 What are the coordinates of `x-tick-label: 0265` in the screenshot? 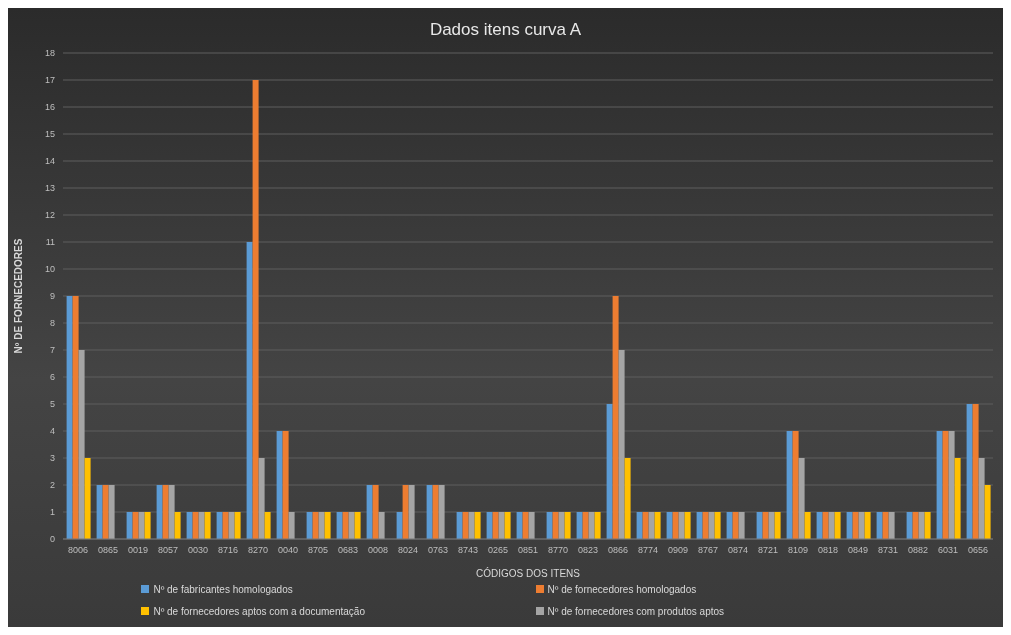 It's located at (498, 550).